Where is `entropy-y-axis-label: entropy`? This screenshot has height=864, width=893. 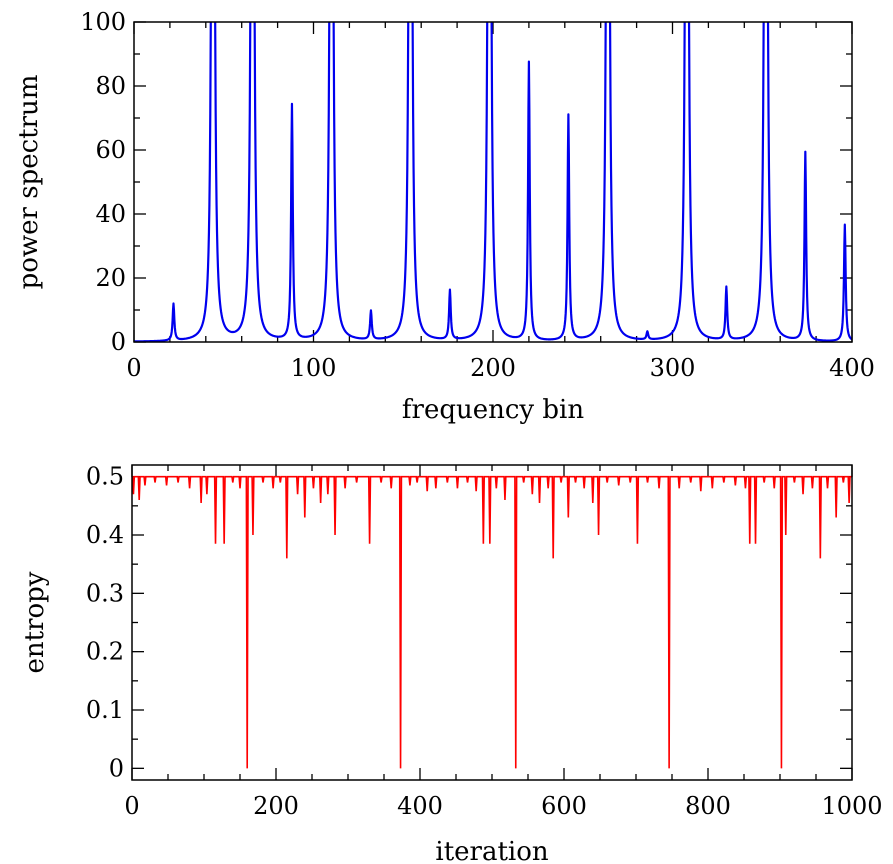
entropy-y-axis-label: entropy is located at coordinates (35, 622).